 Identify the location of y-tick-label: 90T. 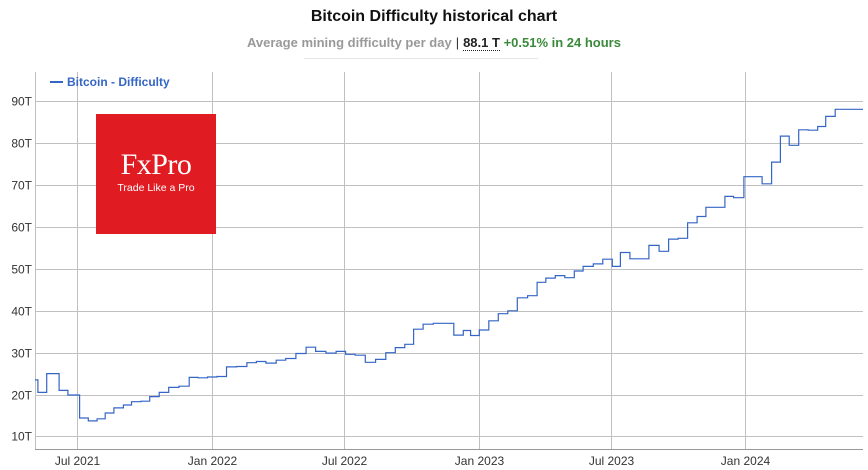
(21, 102).